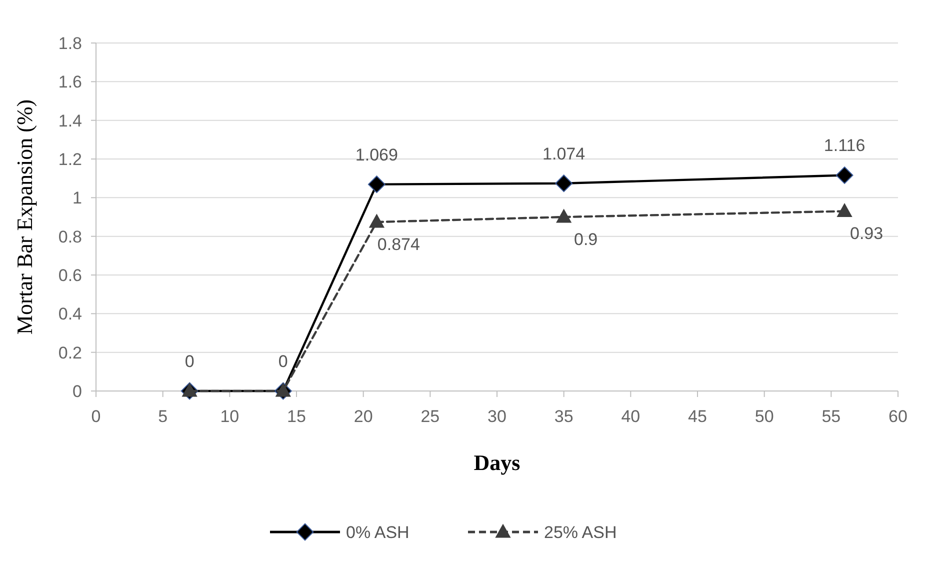 The height and width of the screenshot is (563, 930). Describe the element at coordinates (96, 416) in the screenshot. I see `x-tick-label: 0` at that location.